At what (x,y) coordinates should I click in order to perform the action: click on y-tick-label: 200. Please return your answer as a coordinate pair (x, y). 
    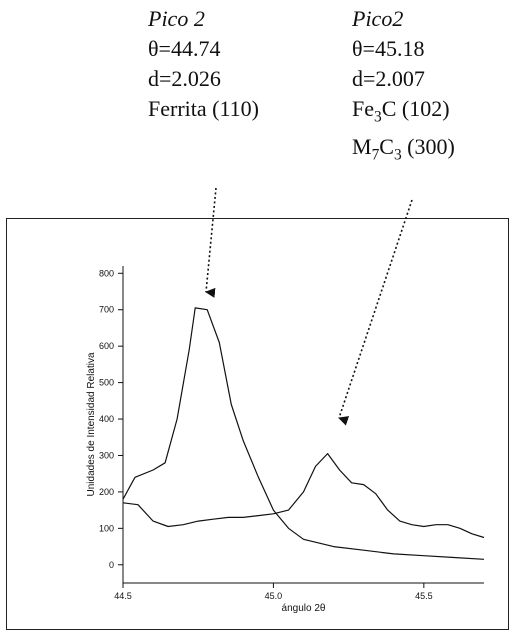
    Looking at the image, I should click on (106, 492).